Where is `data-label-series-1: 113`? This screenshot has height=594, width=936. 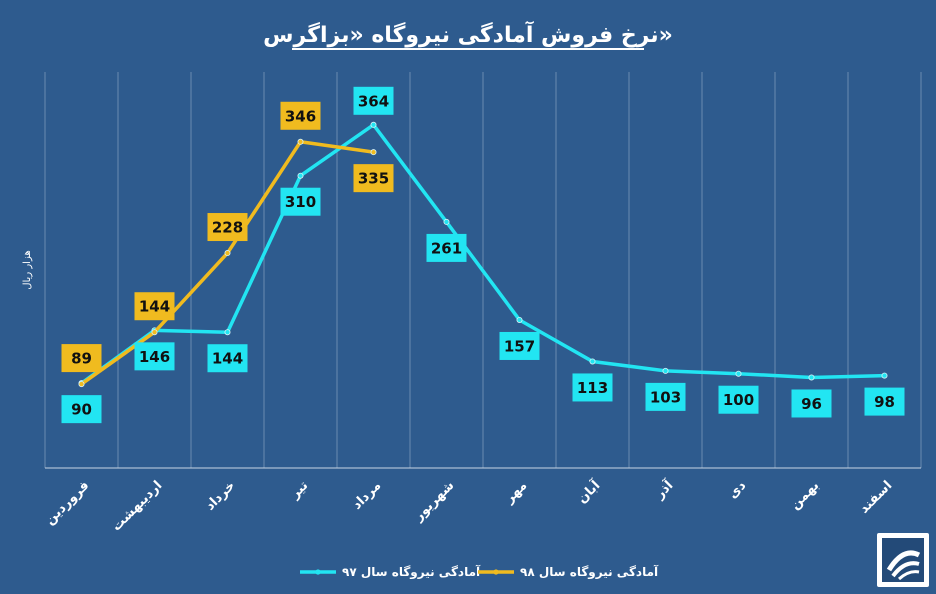 data-label-series-1: 113 is located at coordinates (592, 387).